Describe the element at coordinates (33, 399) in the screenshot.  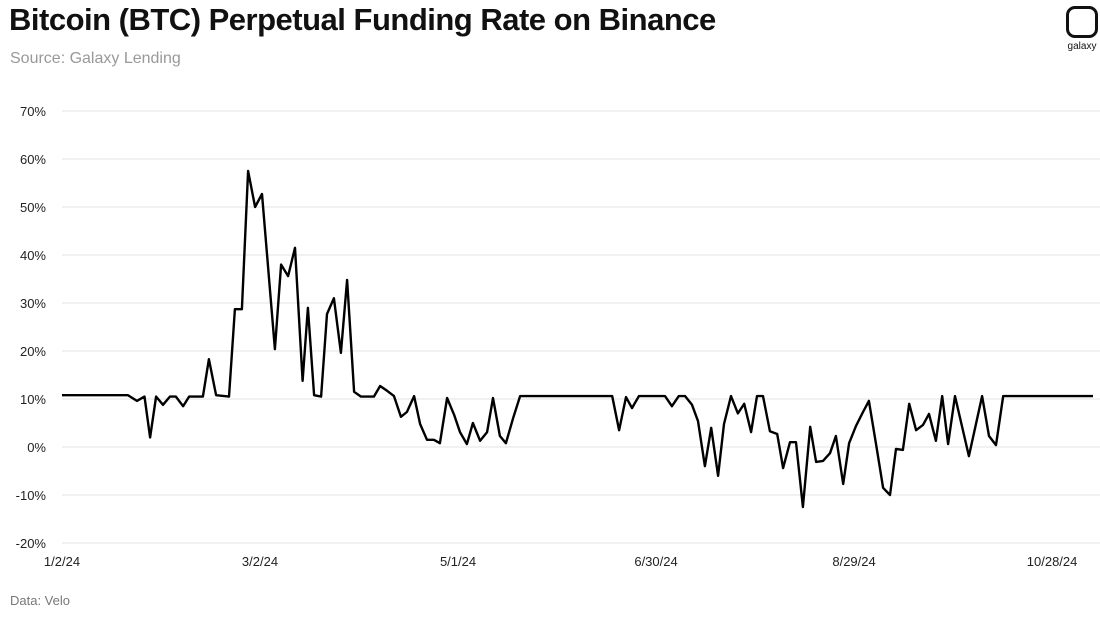
I see `y-tick-label: 10%` at that location.